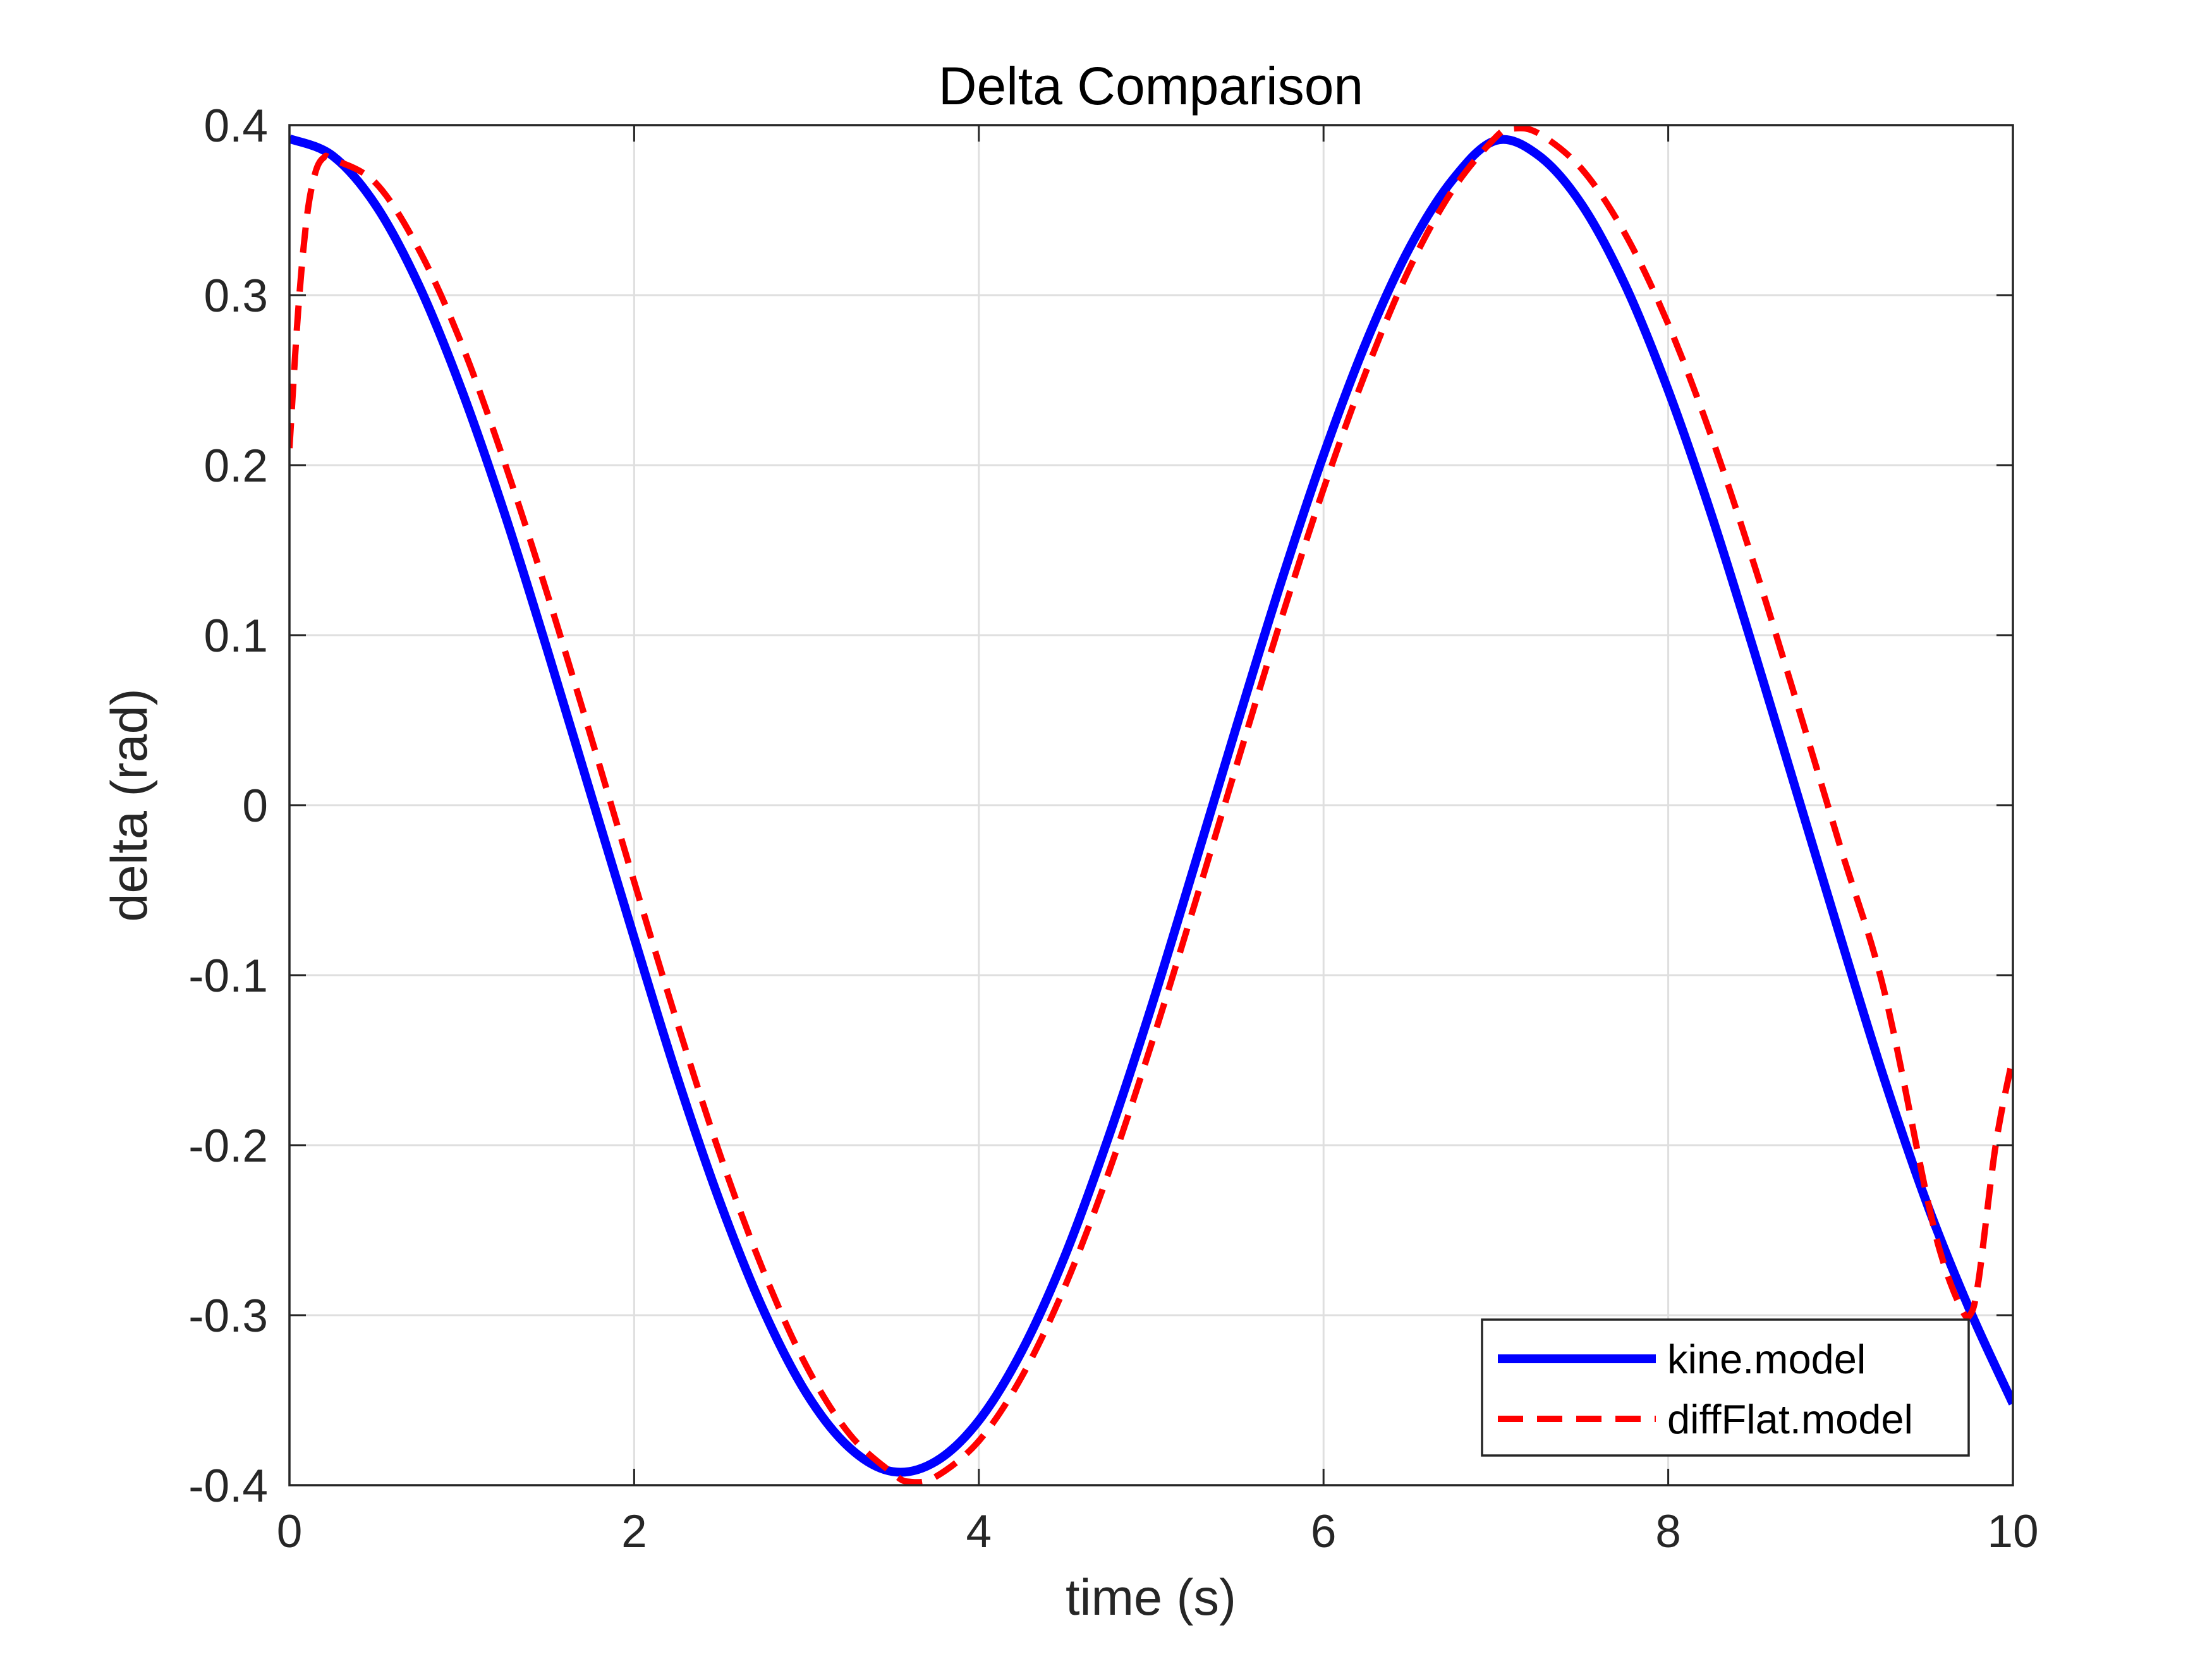  What do you see at coordinates (1151, 1597) in the screenshot?
I see `x-axis-label: time (s)` at bounding box center [1151, 1597].